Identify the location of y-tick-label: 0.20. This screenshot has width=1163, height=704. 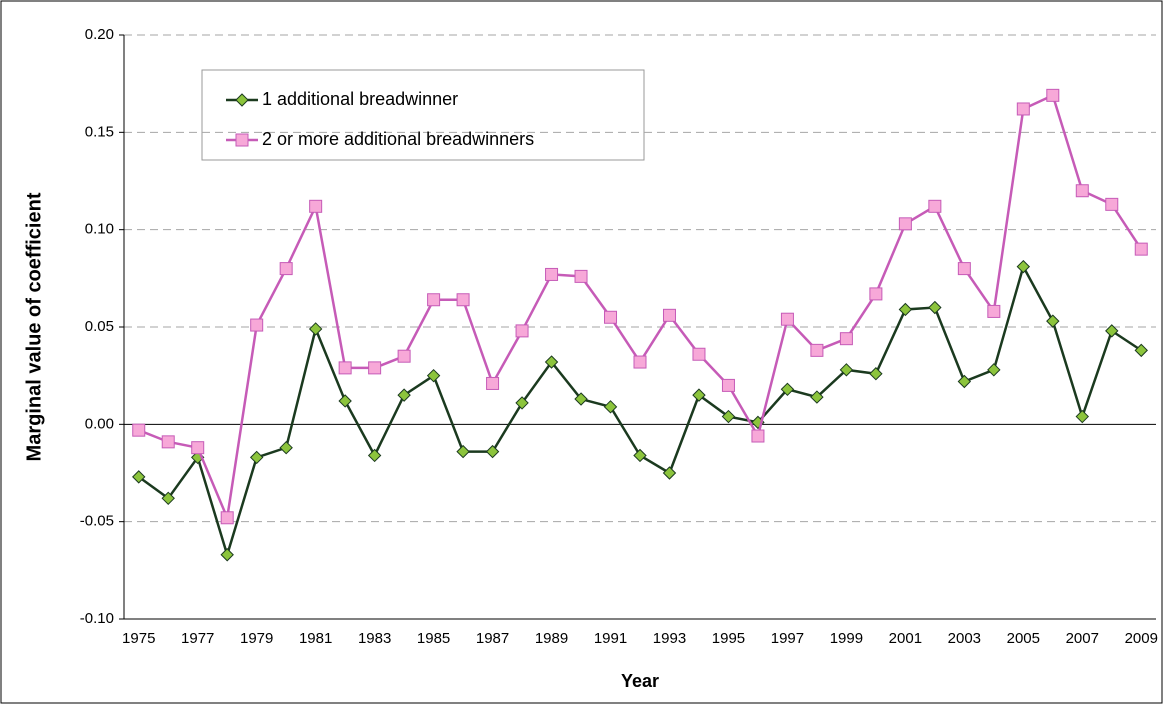
(99, 34).